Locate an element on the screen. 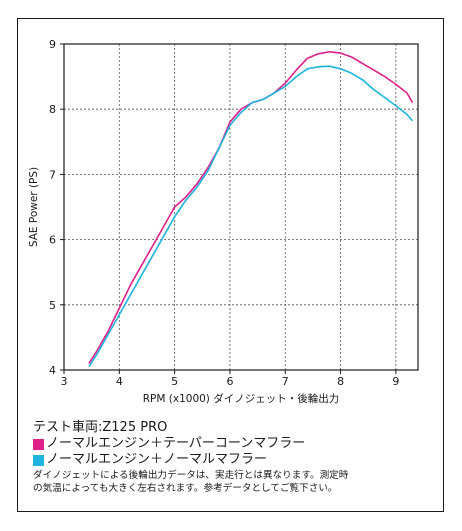 Image resolution: width=462 pixels, height=531 pixels. legend-swatch-magenta is located at coordinates (38, 444).